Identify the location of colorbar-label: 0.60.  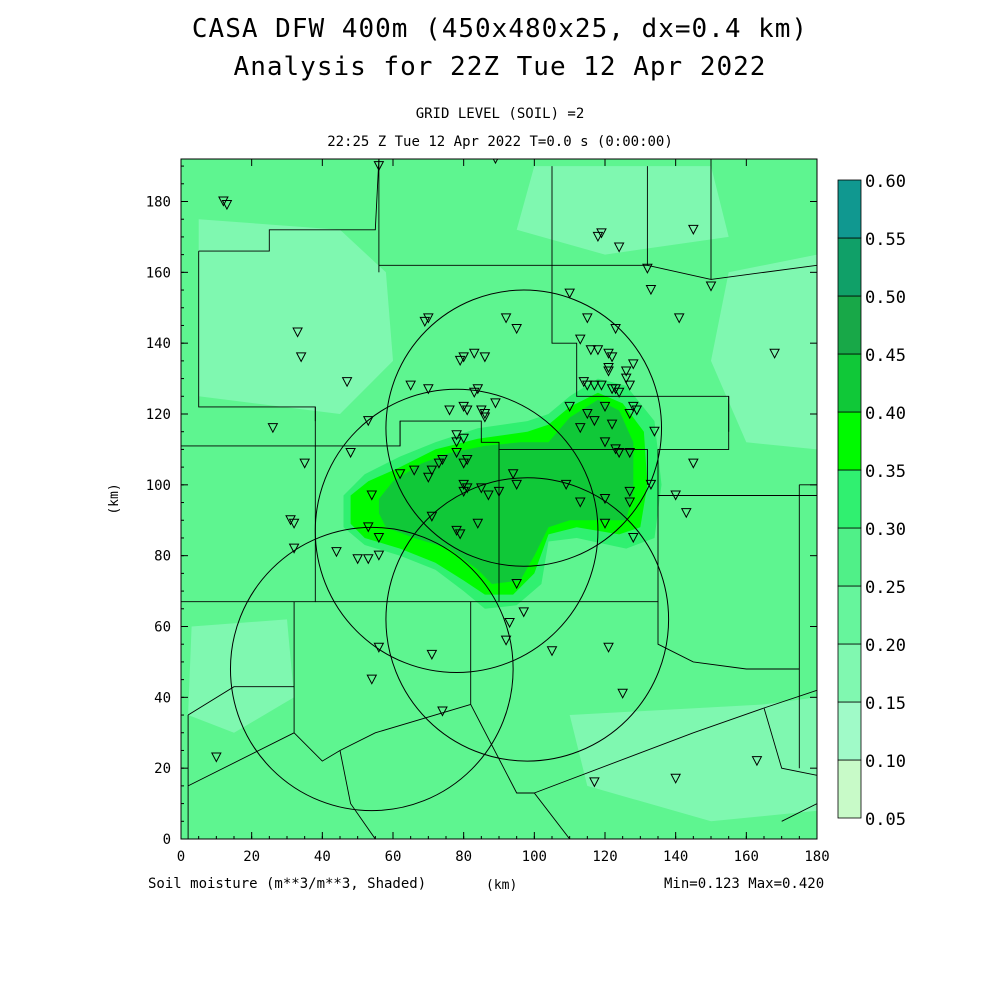
(885, 182).